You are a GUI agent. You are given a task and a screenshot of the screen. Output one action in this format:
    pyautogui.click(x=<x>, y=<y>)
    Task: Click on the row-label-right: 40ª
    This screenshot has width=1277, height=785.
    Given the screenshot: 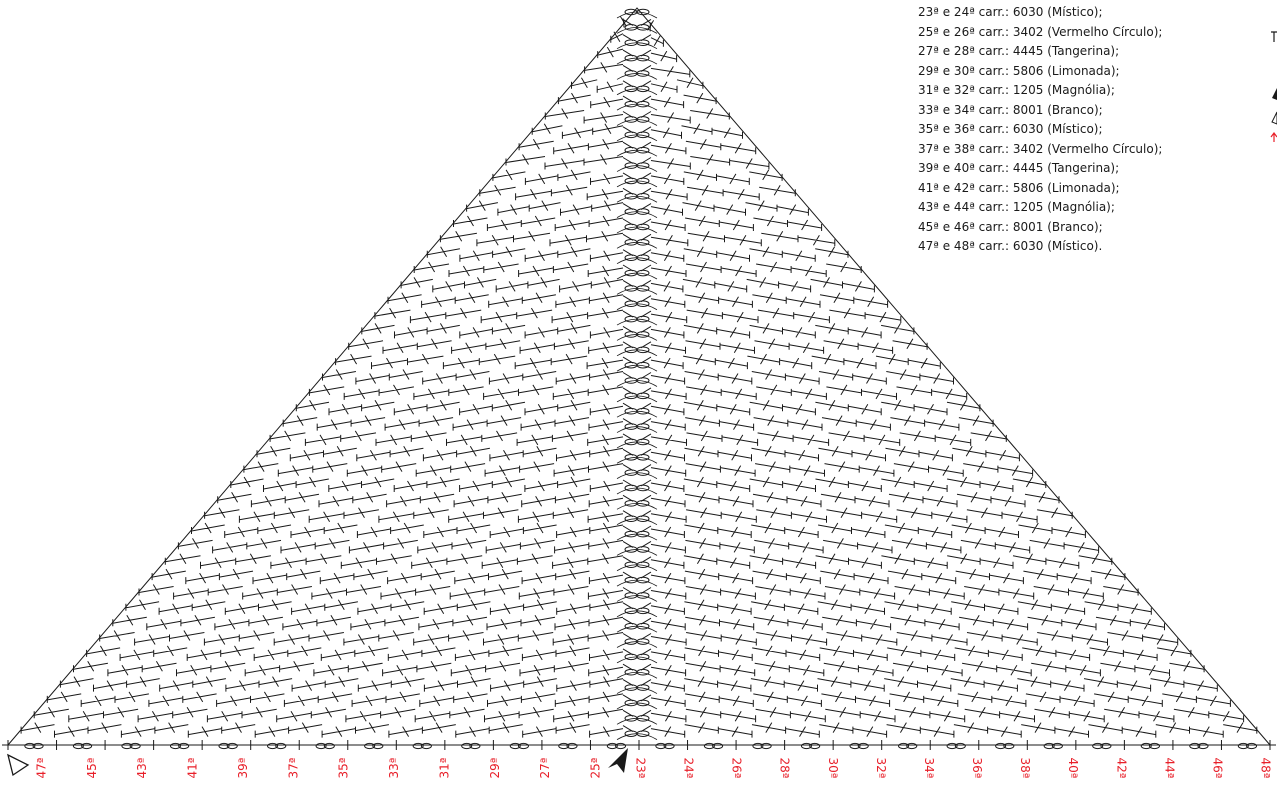 What is the action you would take?
    pyautogui.click(x=1073, y=768)
    